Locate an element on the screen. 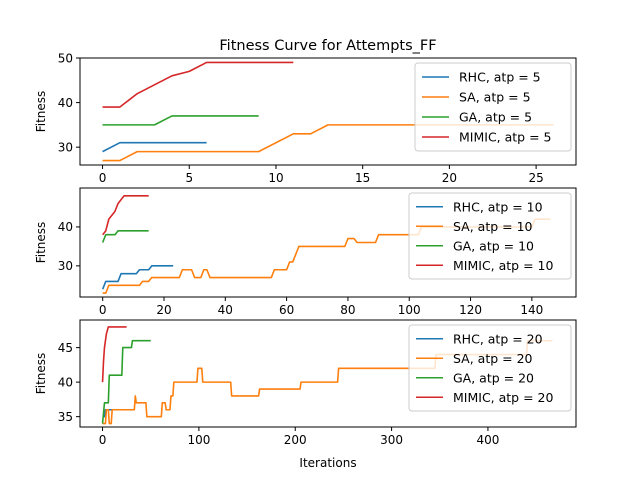 This screenshot has width=640, height=480. legend-entry: RHC, atp = 10 is located at coordinates (498, 206).